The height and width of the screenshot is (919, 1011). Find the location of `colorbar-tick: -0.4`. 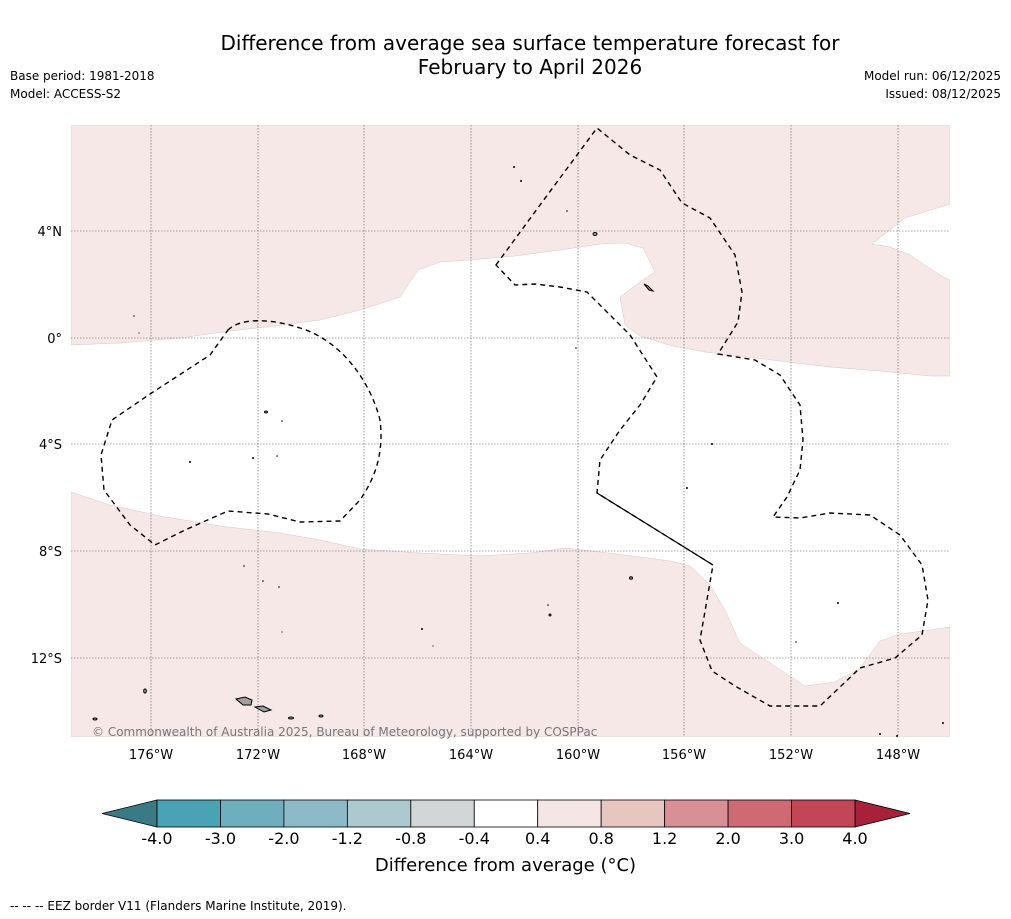

colorbar-tick: -0.4 is located at coordinates (474, 838).